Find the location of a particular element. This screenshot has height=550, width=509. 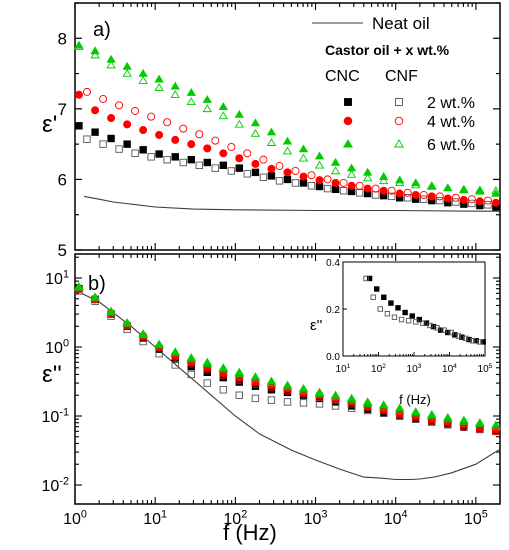

panel-a-label: a) is located at coordinates (102, 30).